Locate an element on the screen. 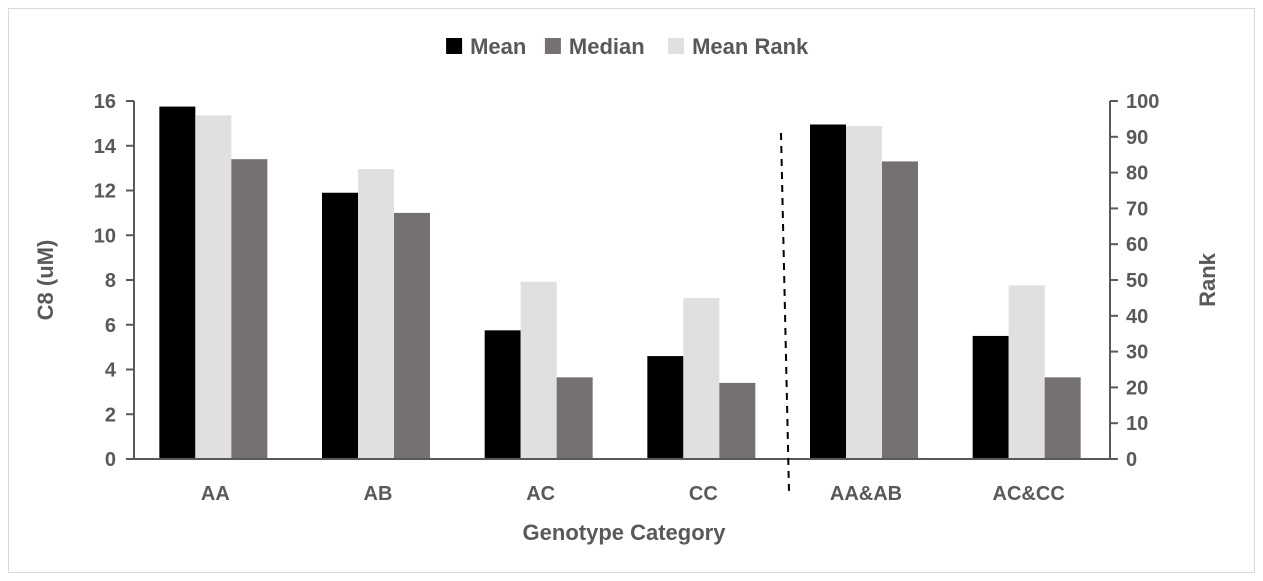  right-axis: 0 10 20 30 40 50 60 70 80 90 100 is located at coordinates (1134, 281).